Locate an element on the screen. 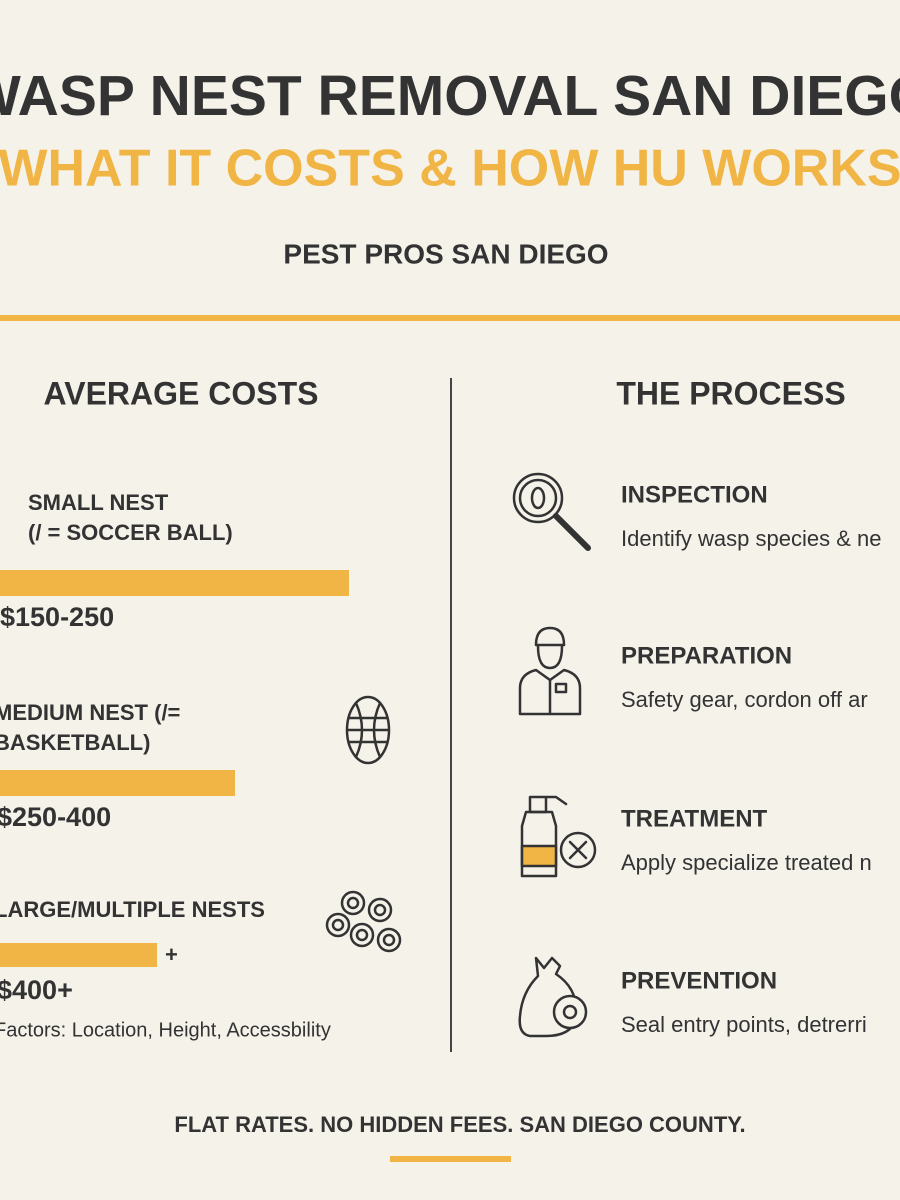  step-text: Seal entry points, detrerri is located at coordinates (744, 1024).